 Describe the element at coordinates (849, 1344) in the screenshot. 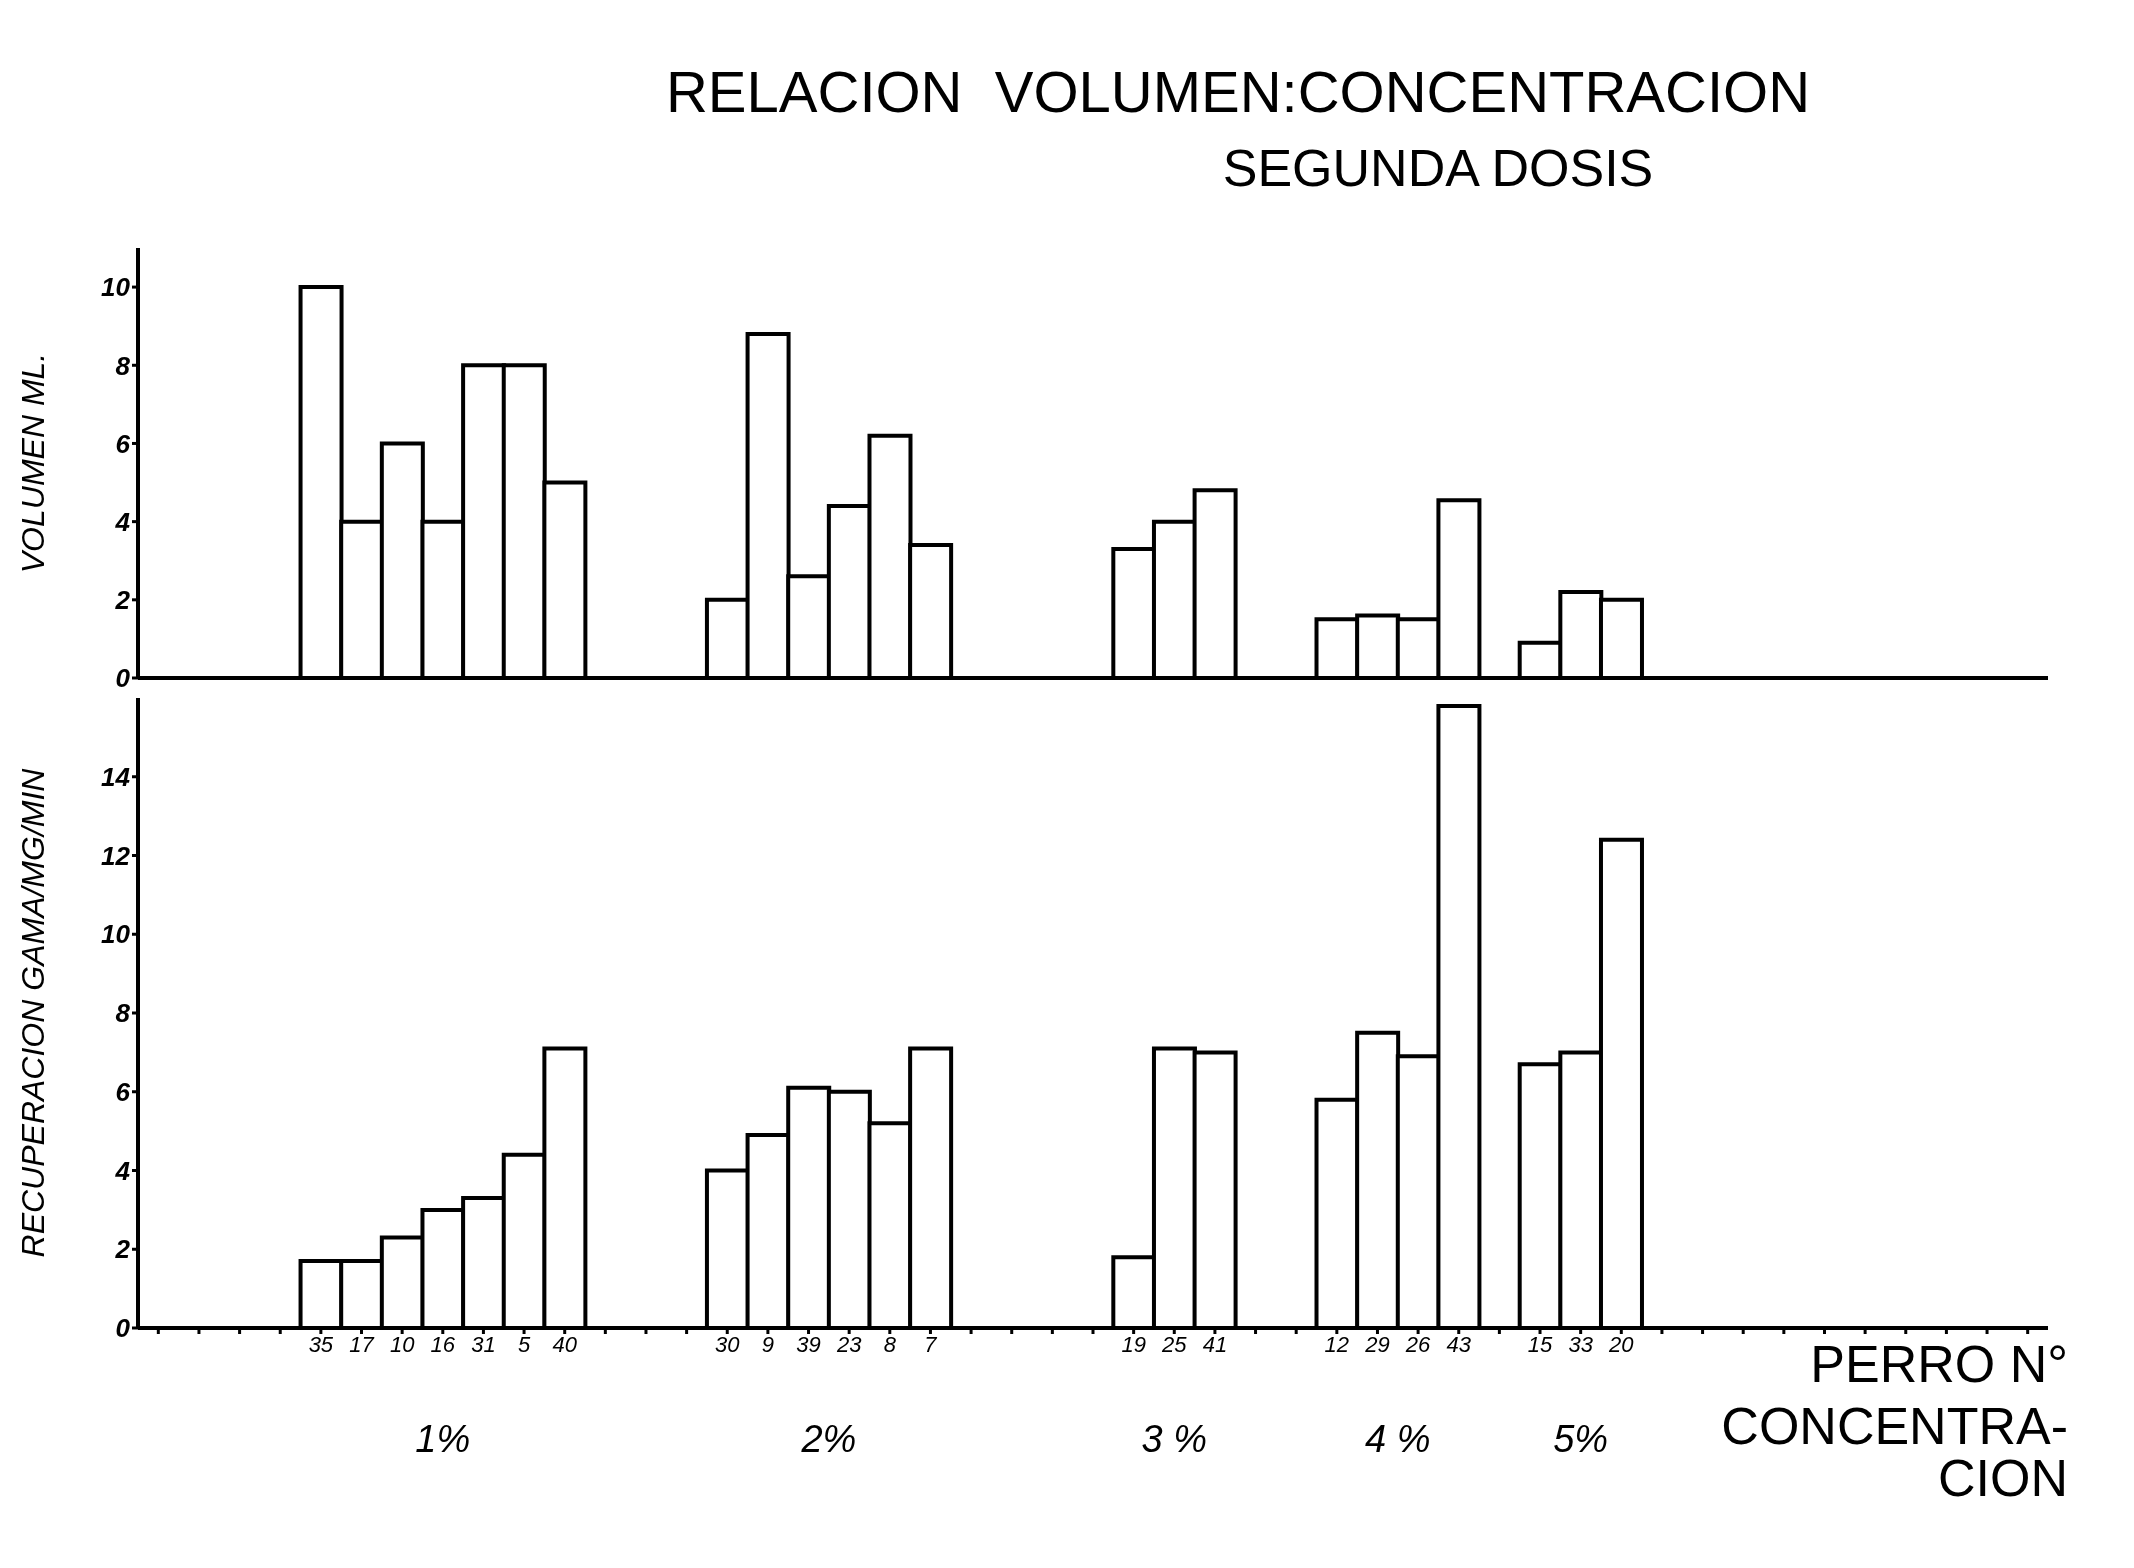

I see `x-tick-label: 23` at that location.